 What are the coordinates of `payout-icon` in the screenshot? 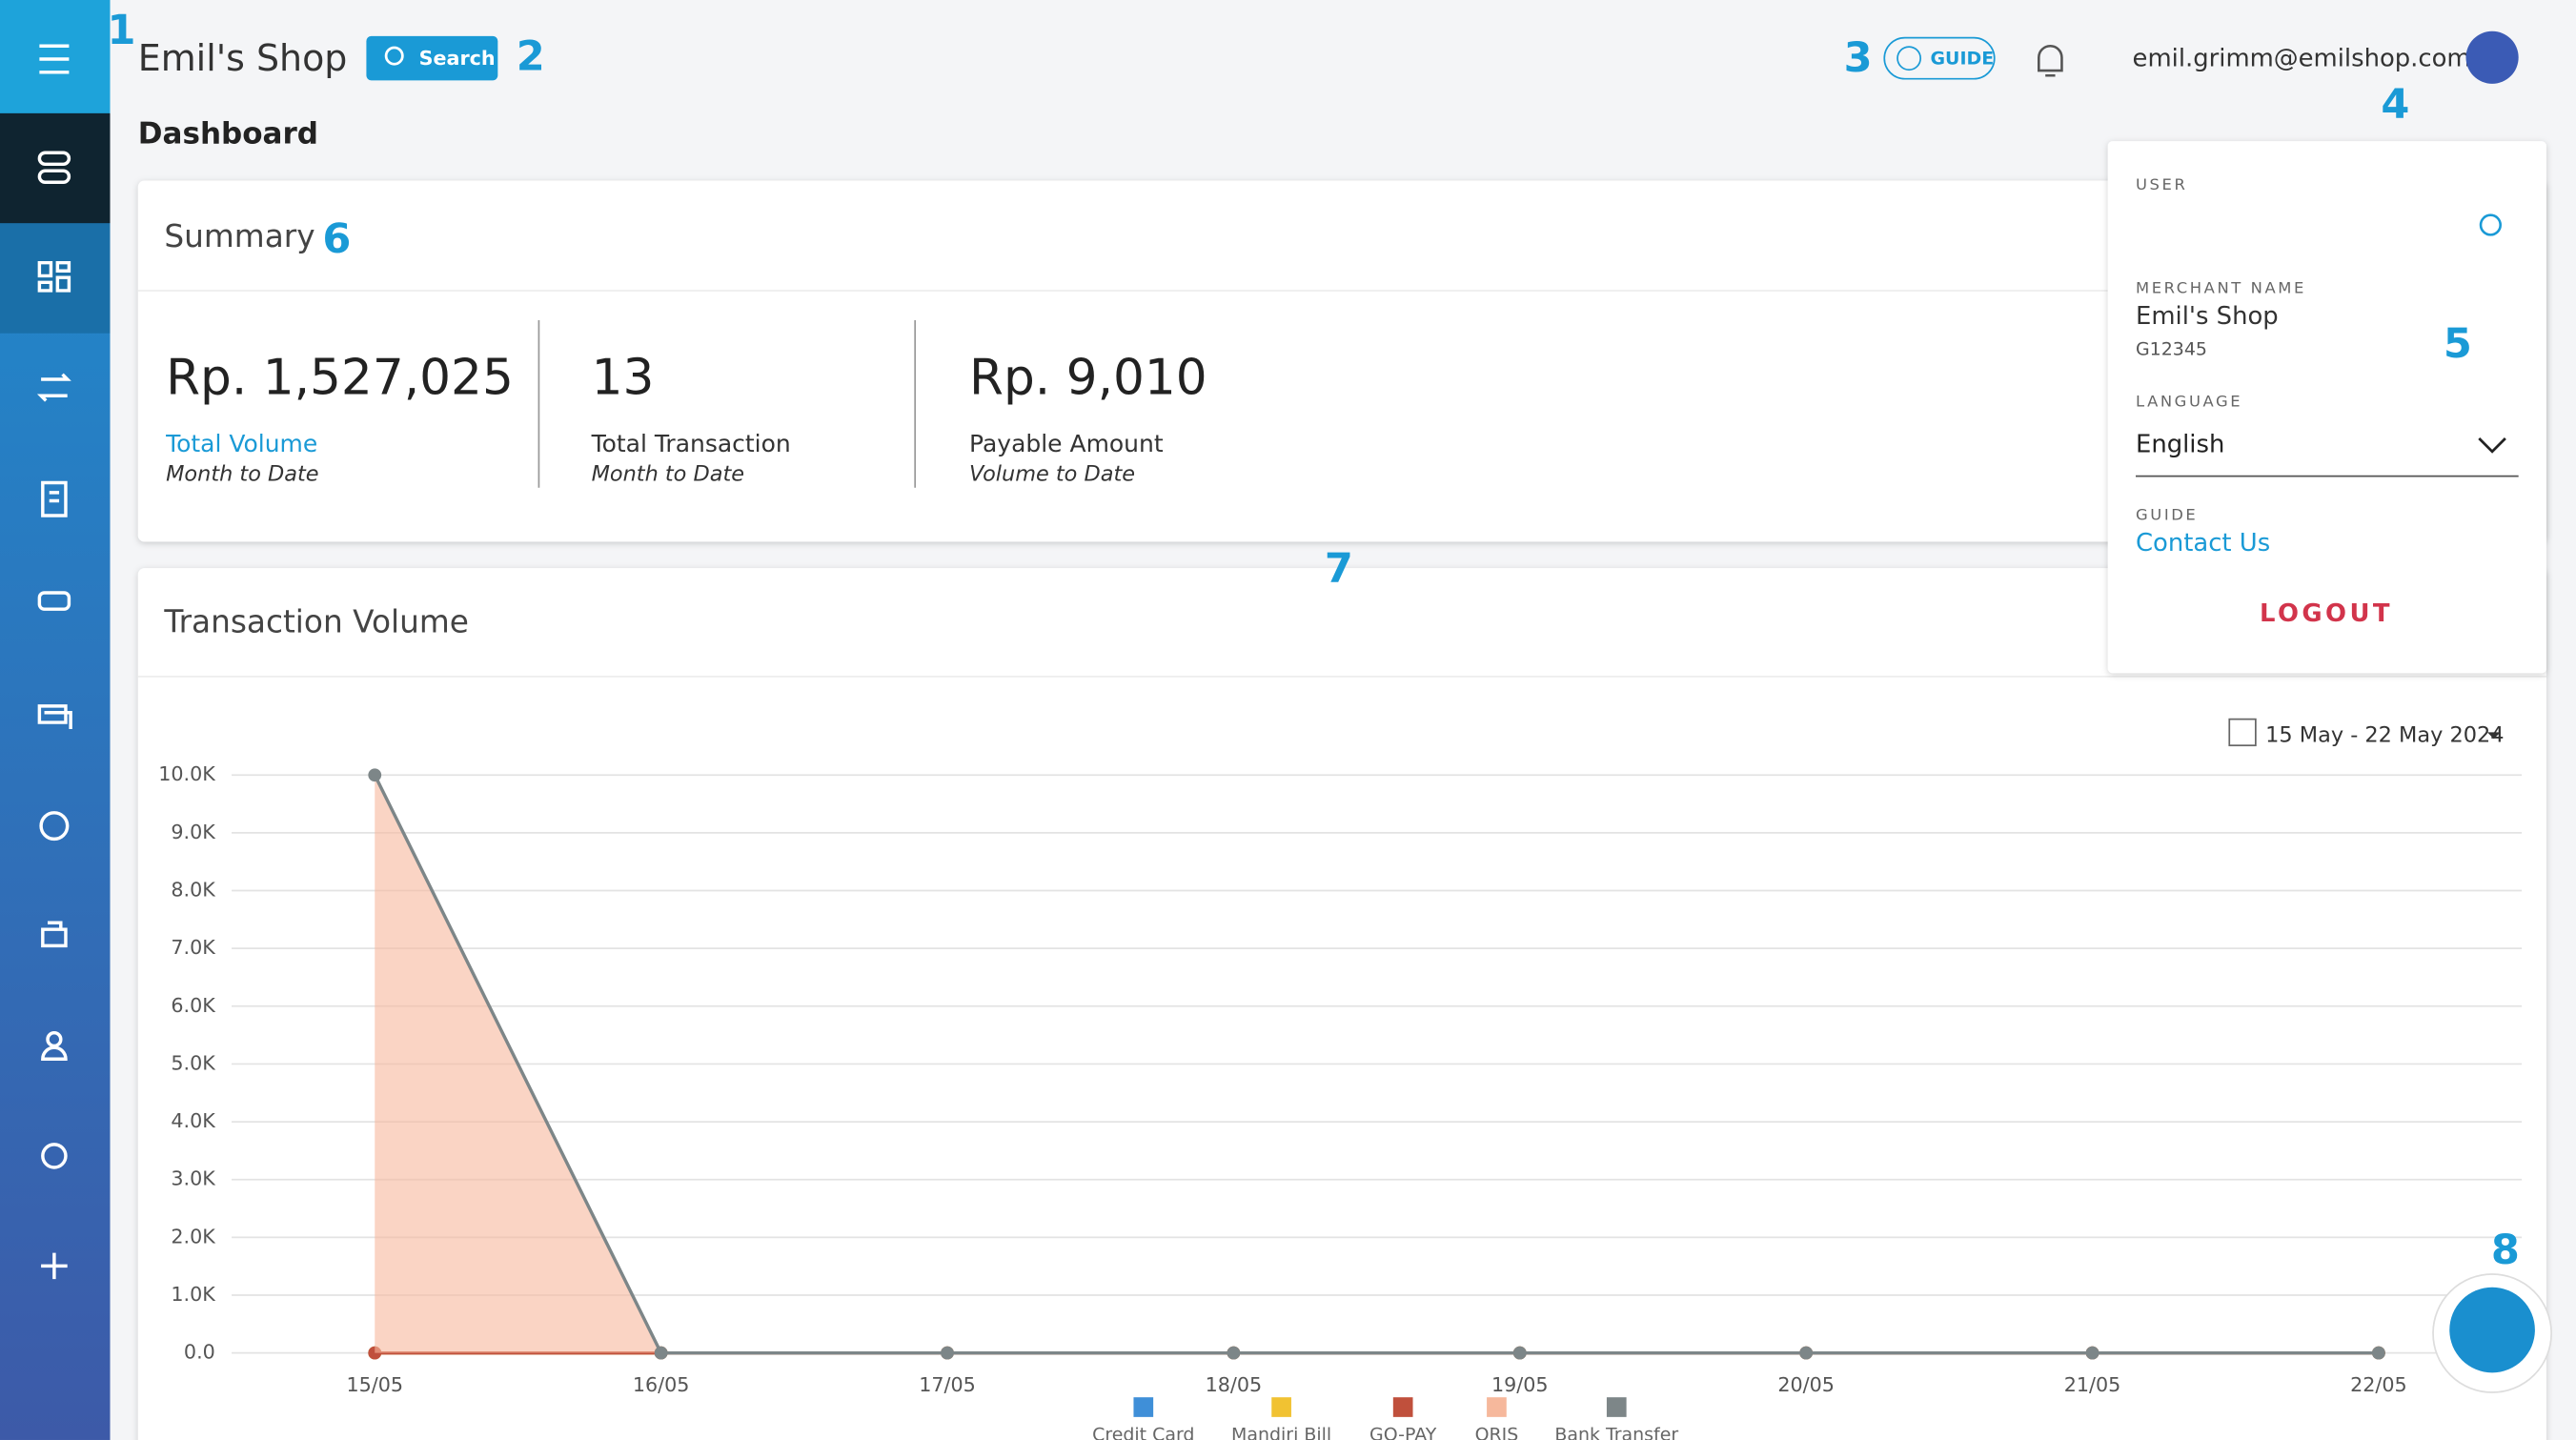 It's located at (54, 601).